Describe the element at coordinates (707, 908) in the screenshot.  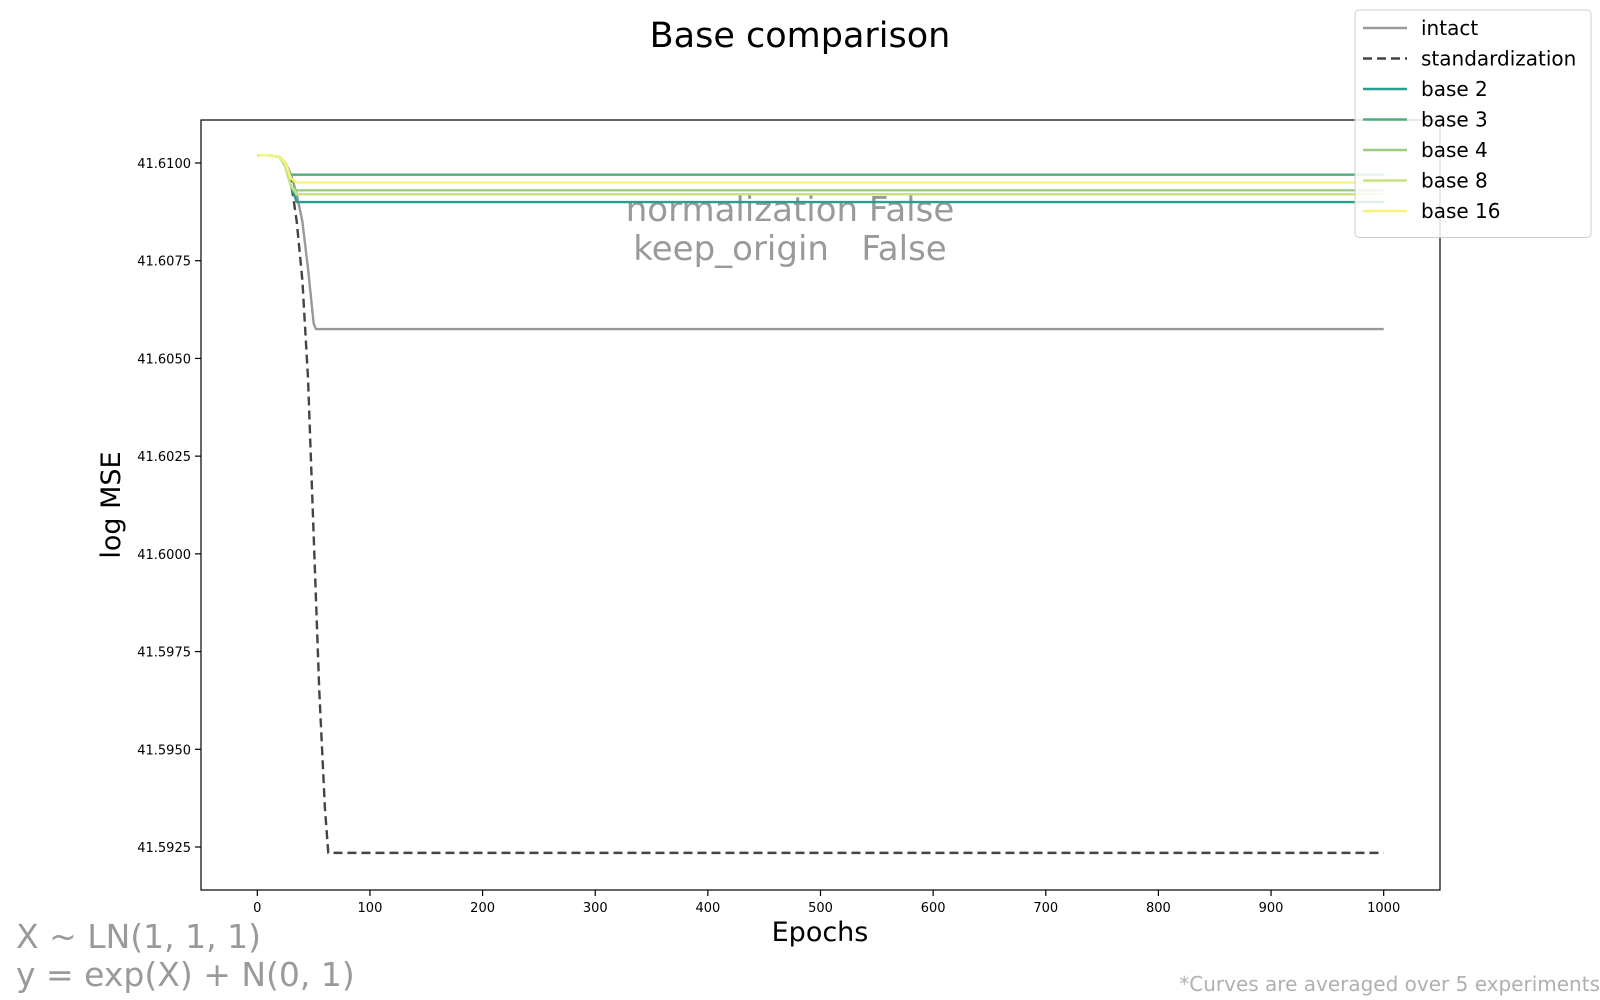
I see `x-tick-label: 400` at that location.